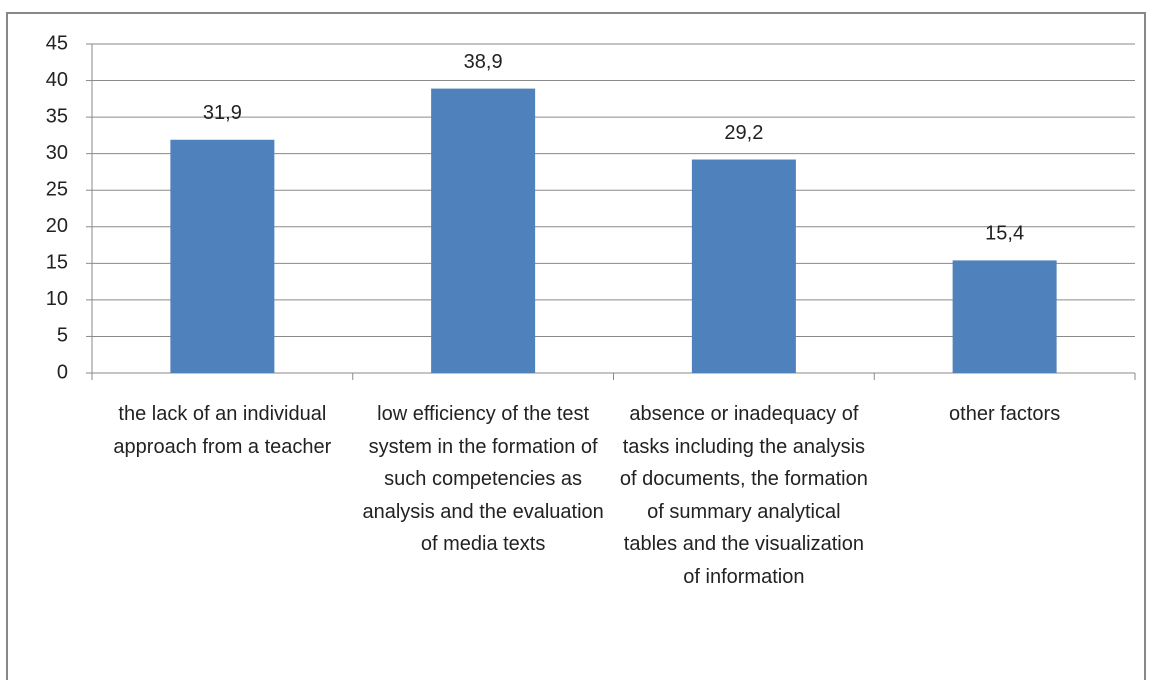 This screenshot has height=680, width=1151. What do you see at coordinates (62, 372) in the screenshot?
I see `y-tick-label: 0` at bounding box center [62, 372].